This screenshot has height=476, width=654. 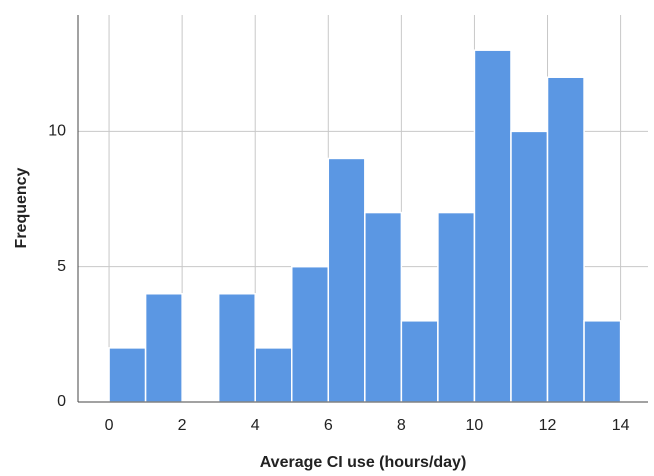 I want to click on y-tick-label: 5, so click(x=61, y=266).